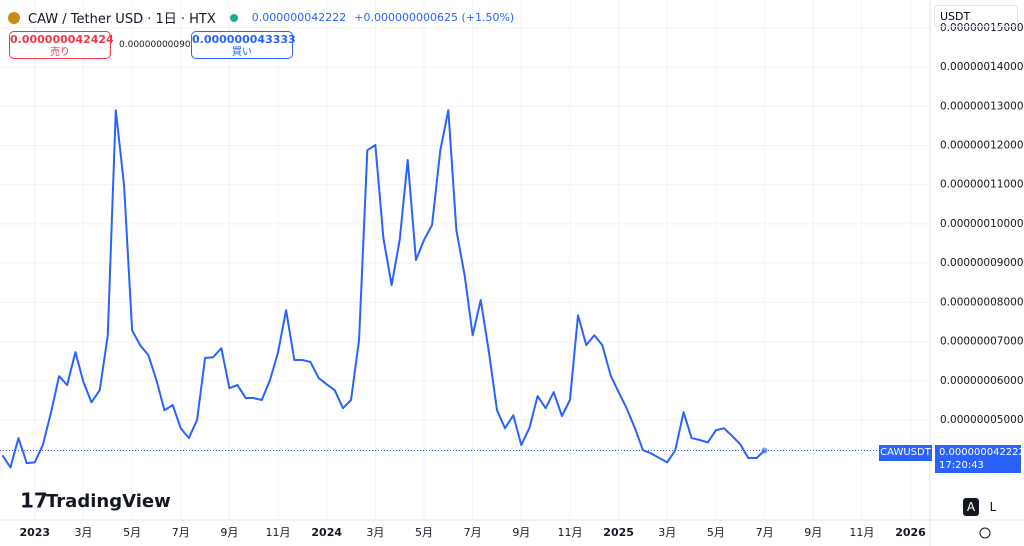 The height and width of the screenshot is (546, 1024). I want to click on y-tick-label: 0.000000140000, so click(982, 67).